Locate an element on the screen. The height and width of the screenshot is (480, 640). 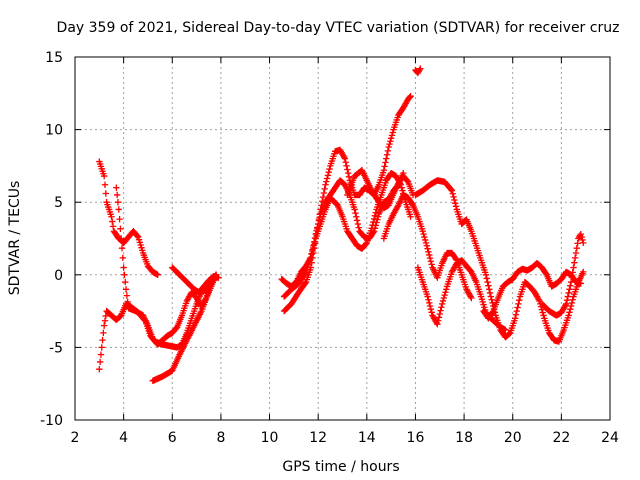
y-tick-label: 0 is located at coordinates (58, 276).